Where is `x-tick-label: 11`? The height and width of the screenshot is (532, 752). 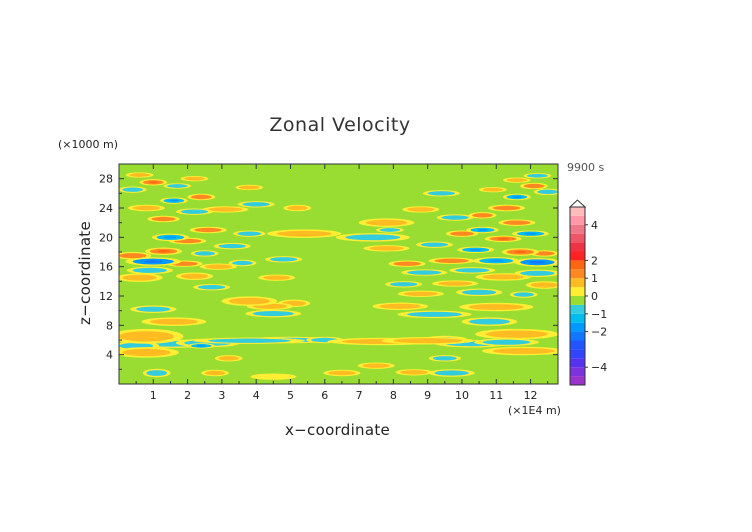 x-tick-label: 11 is located at coordinates (496, 395).